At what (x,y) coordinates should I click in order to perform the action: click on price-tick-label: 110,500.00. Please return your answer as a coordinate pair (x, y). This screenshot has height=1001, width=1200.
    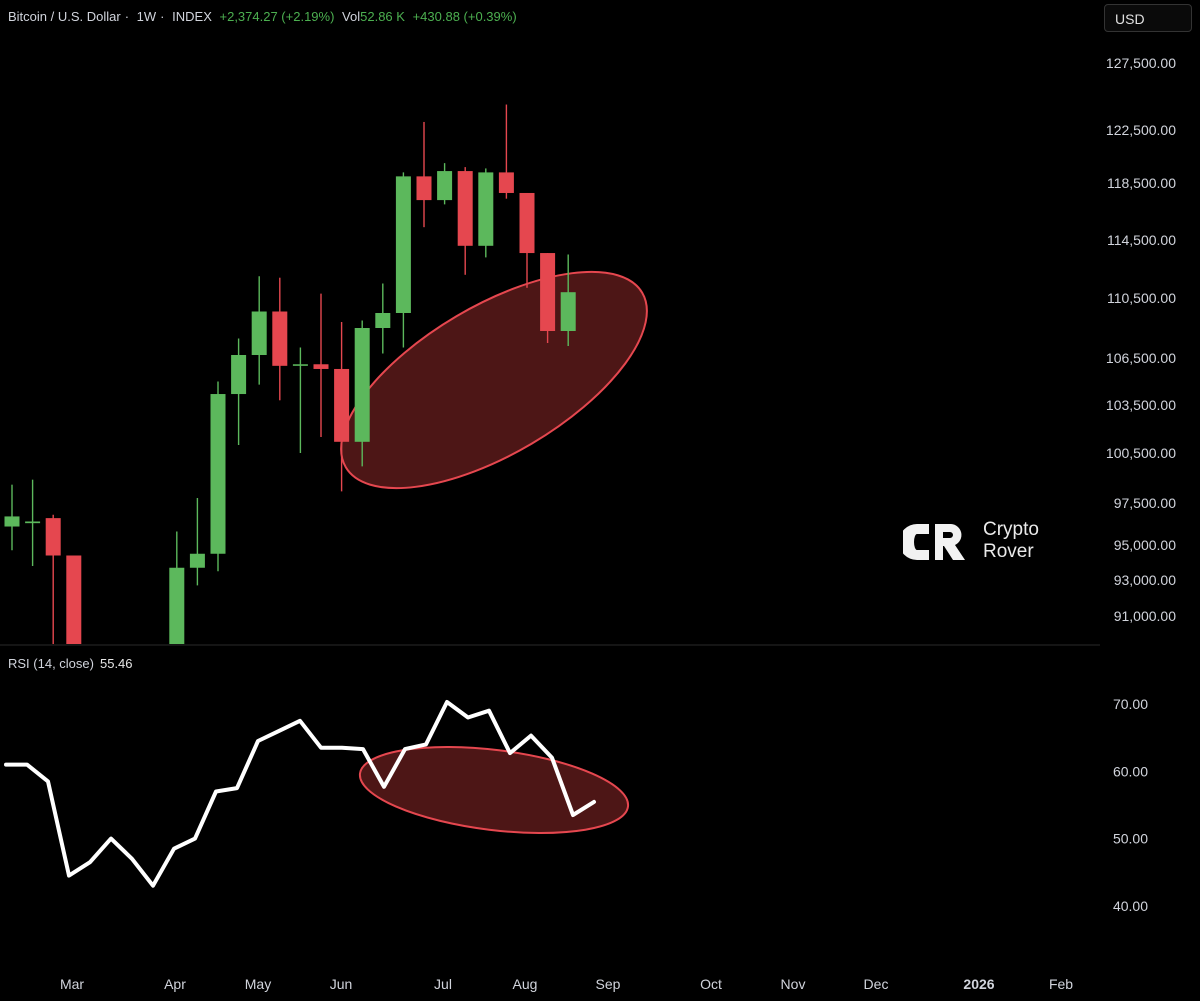
    Looking at the image, I should click on (1141, 298).